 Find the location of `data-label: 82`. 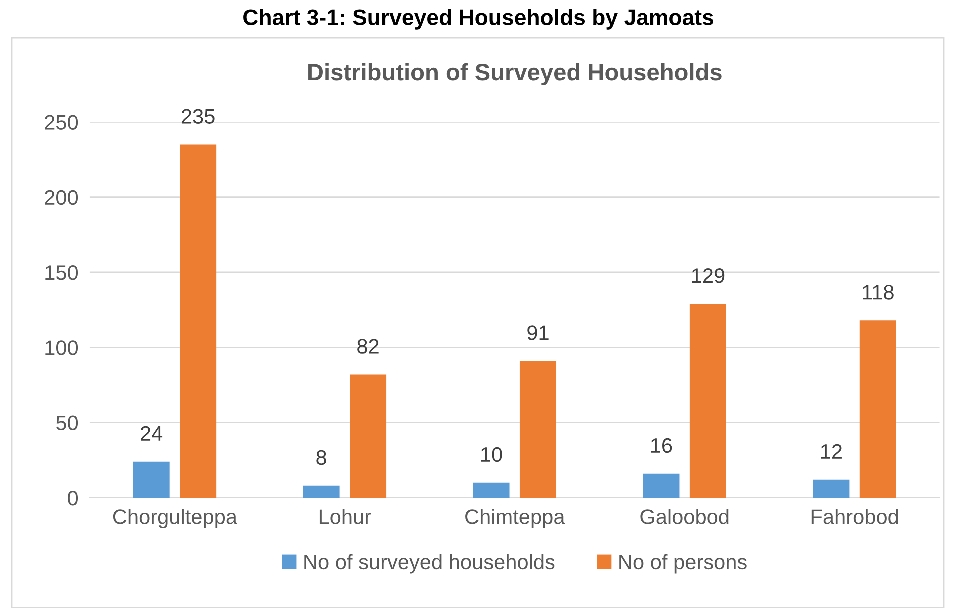

data-label: 82 is located at coordinates (368, 346).